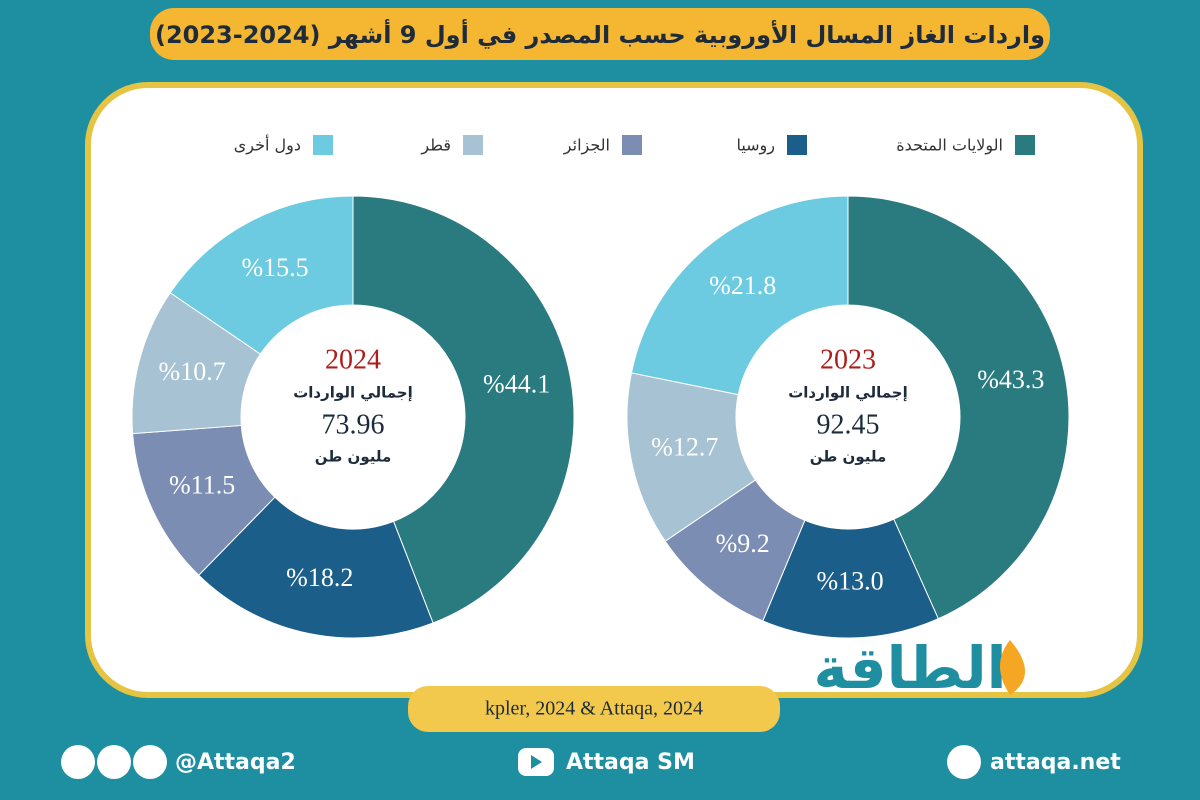 The width and height of the screenshot is (1200, 800). What do you see at coordinates (235, 762) in the screenshot?
I see `social-handle: @Attaqa2` at bounding box center [235, 762].